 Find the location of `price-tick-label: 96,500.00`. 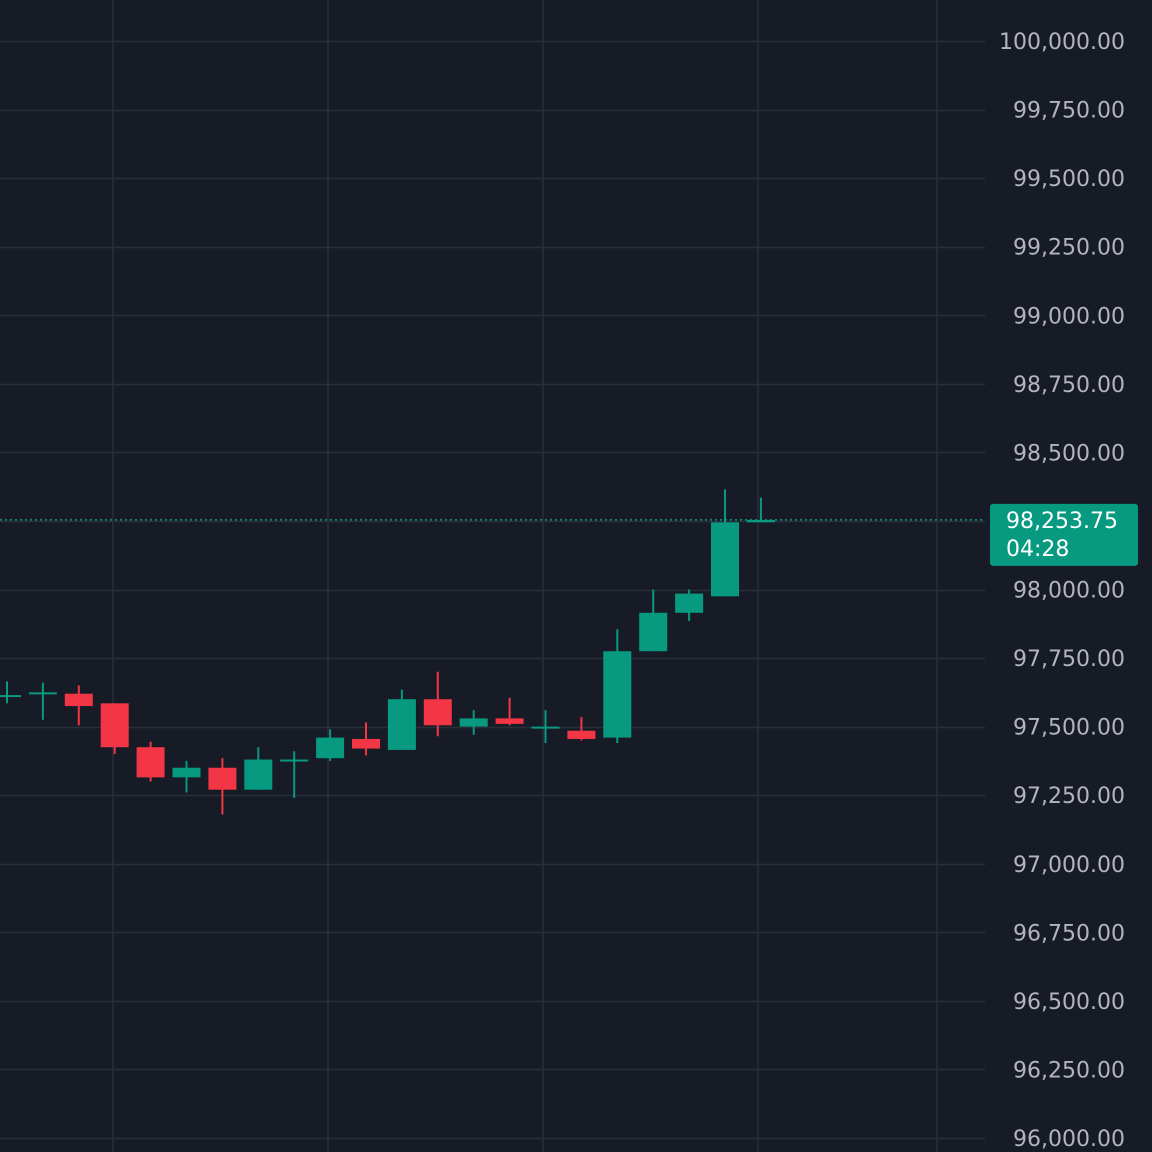

price-tick-label: 96,500.00 is located at coordinates (1069, 1002).